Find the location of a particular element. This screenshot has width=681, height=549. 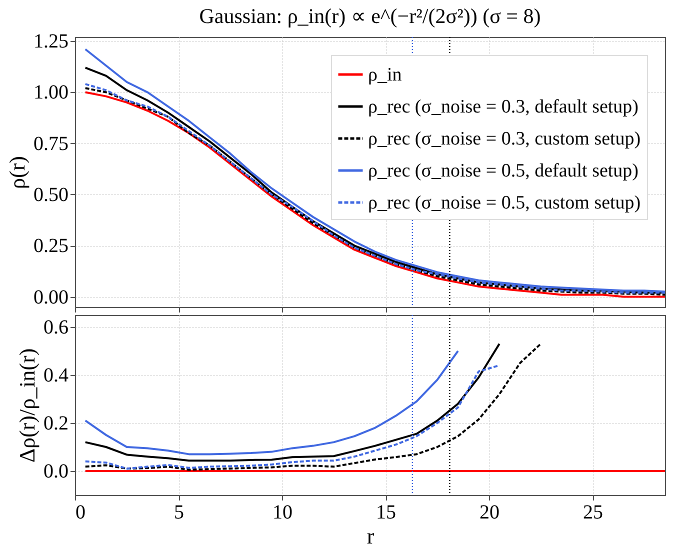

y-tick-label: 0.0 is located at coordinates (56, 471).